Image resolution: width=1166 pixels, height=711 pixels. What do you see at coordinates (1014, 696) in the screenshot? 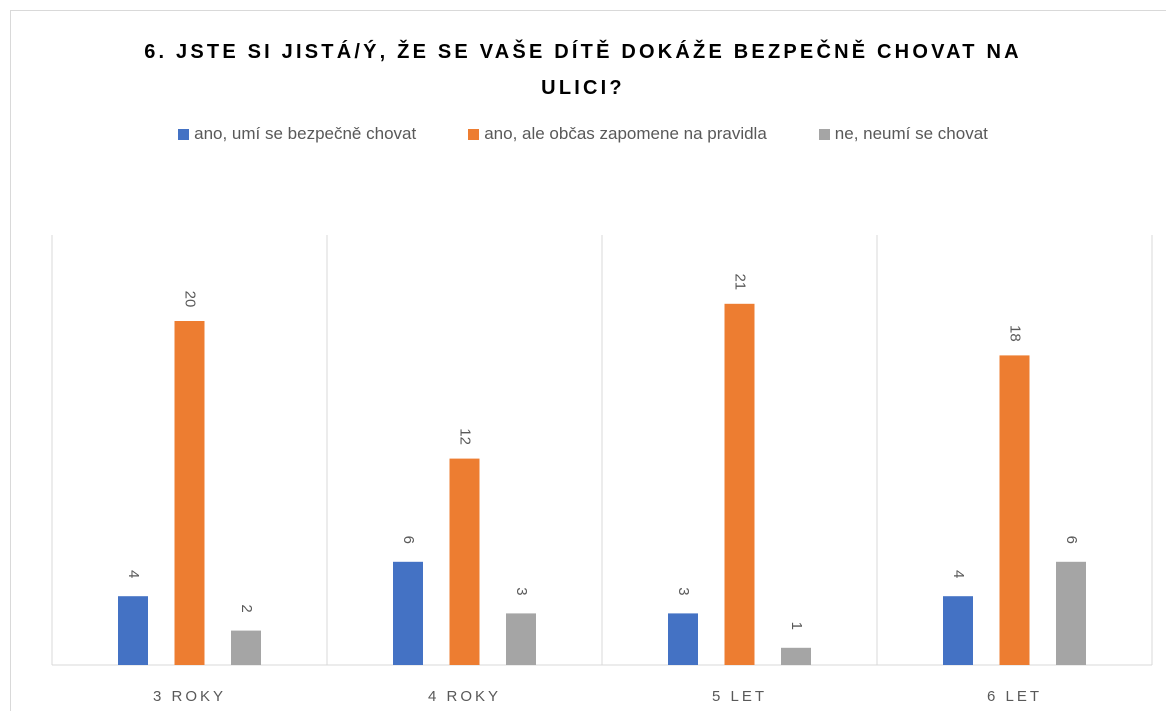
I see `x-tick-label: 6 LET` at bounding box center [1014, 696].